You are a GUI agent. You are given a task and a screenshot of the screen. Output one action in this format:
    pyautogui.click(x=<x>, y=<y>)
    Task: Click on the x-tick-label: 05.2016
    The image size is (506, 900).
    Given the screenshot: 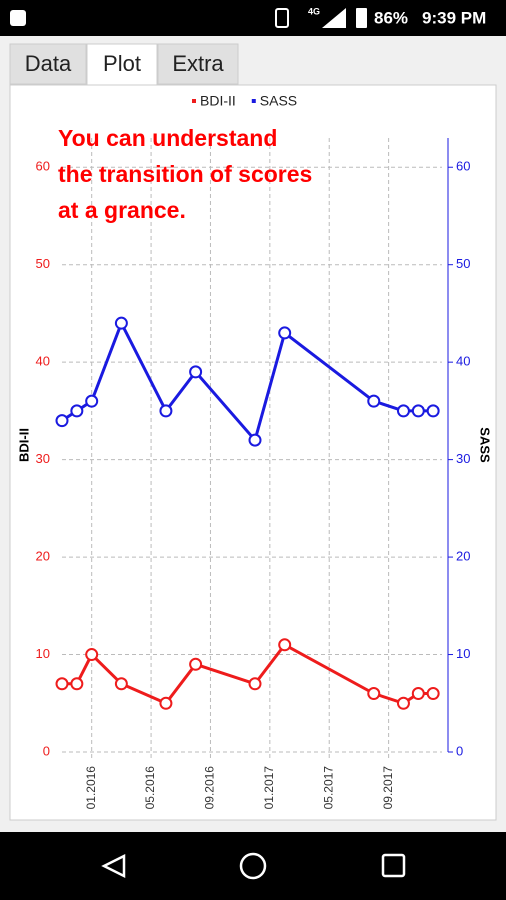 What is the action you would take?
    pyautogui.click(x=150, y=788)
    